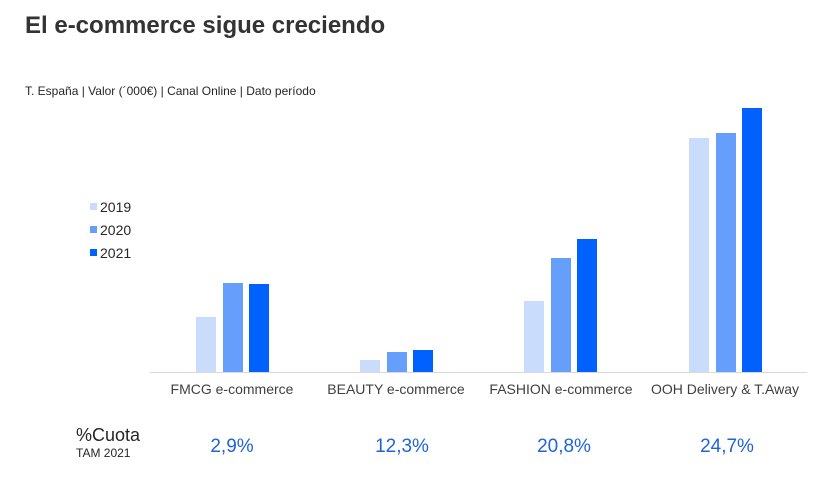 Image resolution: width=832 pixels, height=485 pixels. I want to click on legend-swatch-2021, so click(93, 252).